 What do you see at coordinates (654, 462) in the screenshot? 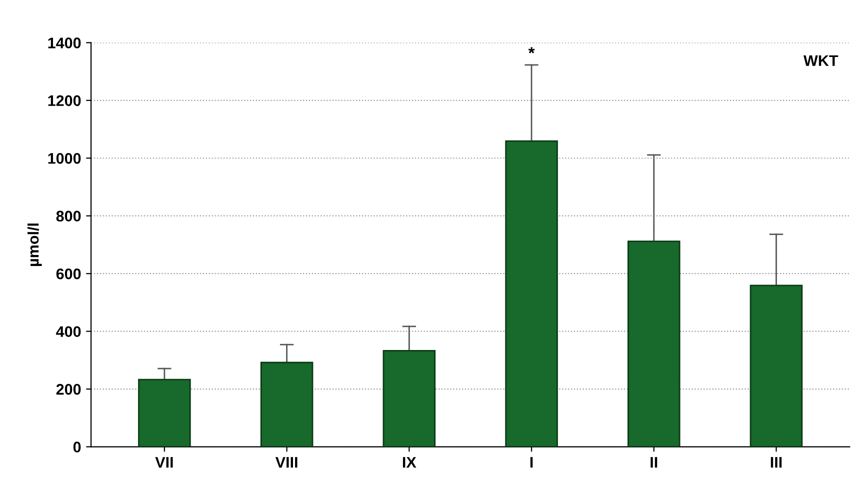
I see `x-tick-label: II` at bounding box center [654, 462].